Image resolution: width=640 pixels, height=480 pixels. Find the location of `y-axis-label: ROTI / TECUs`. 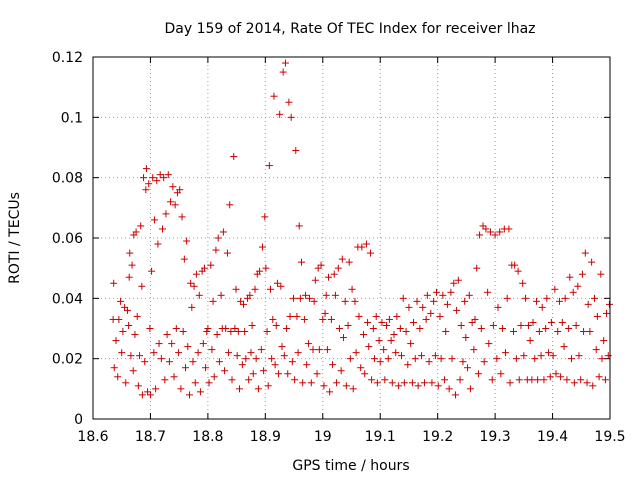

y-axis-label: ROTI / TECUs is located at coordinates (15, 238).